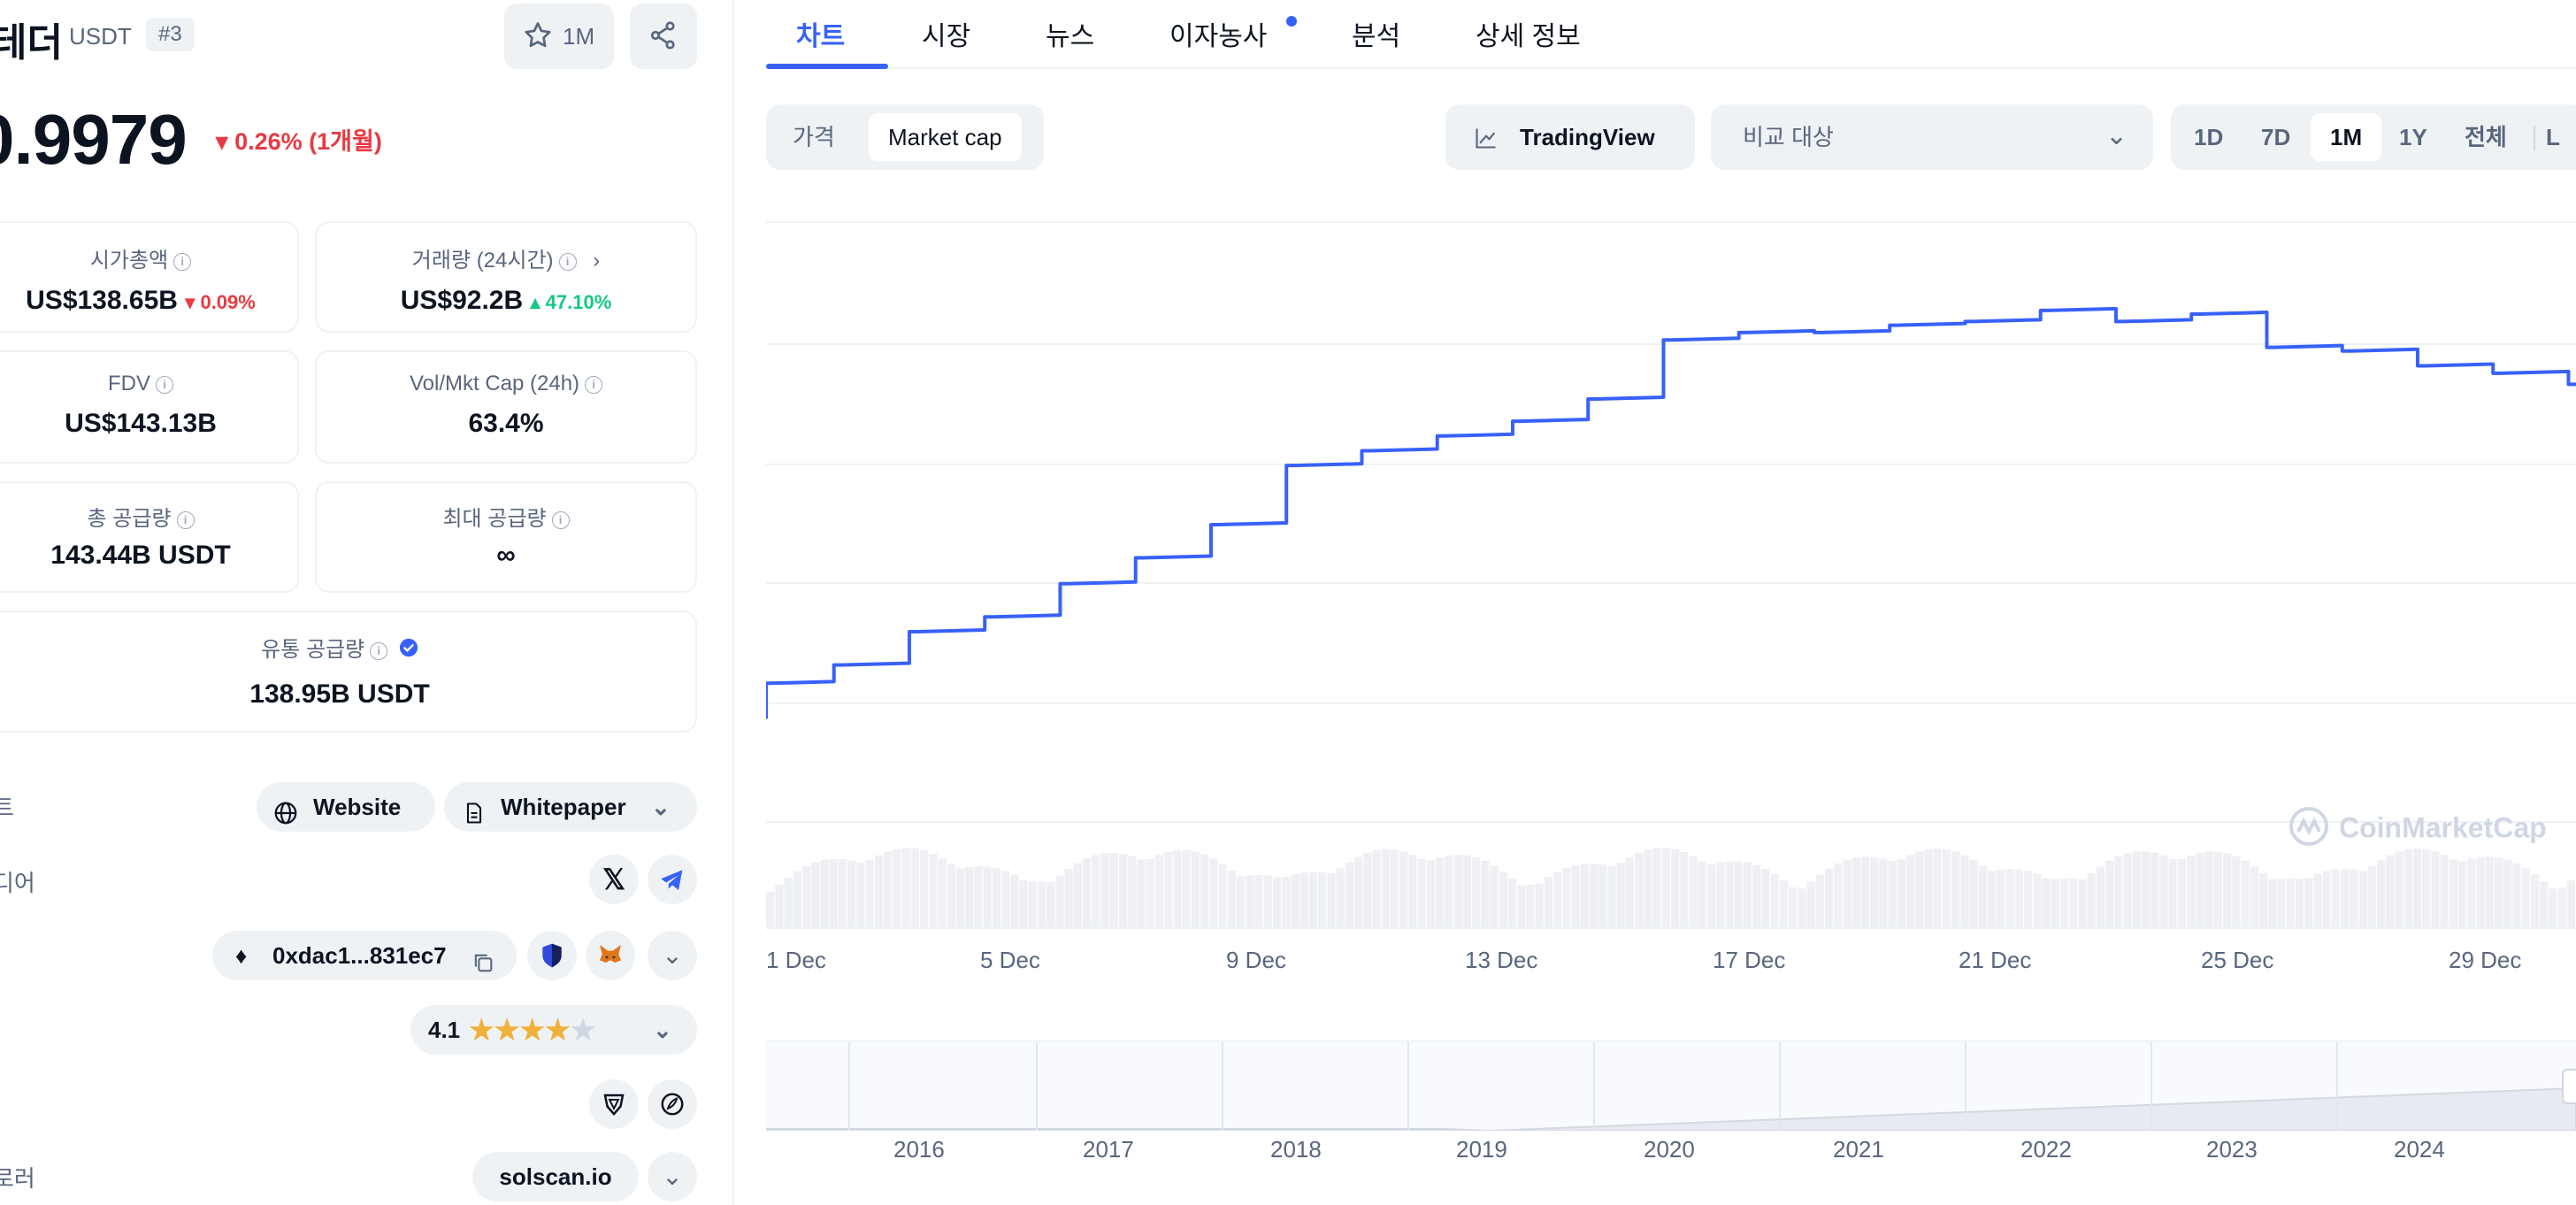 The height and width of the screenshot is (1205, 2576). What do you see at coordinates (2443, 827) in the screenshot?
I see `watermark-text: CoinMarketCap` at bounding box center [2443, 827].